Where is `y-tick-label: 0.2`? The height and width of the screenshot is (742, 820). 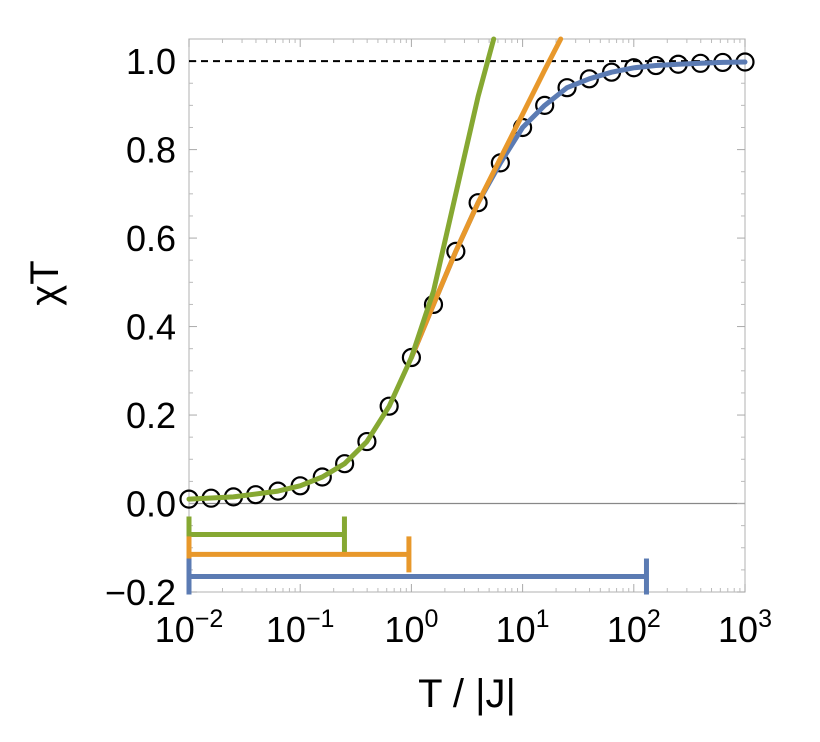 y-tick-label: 0.2 is located at coordinates (151, 415).